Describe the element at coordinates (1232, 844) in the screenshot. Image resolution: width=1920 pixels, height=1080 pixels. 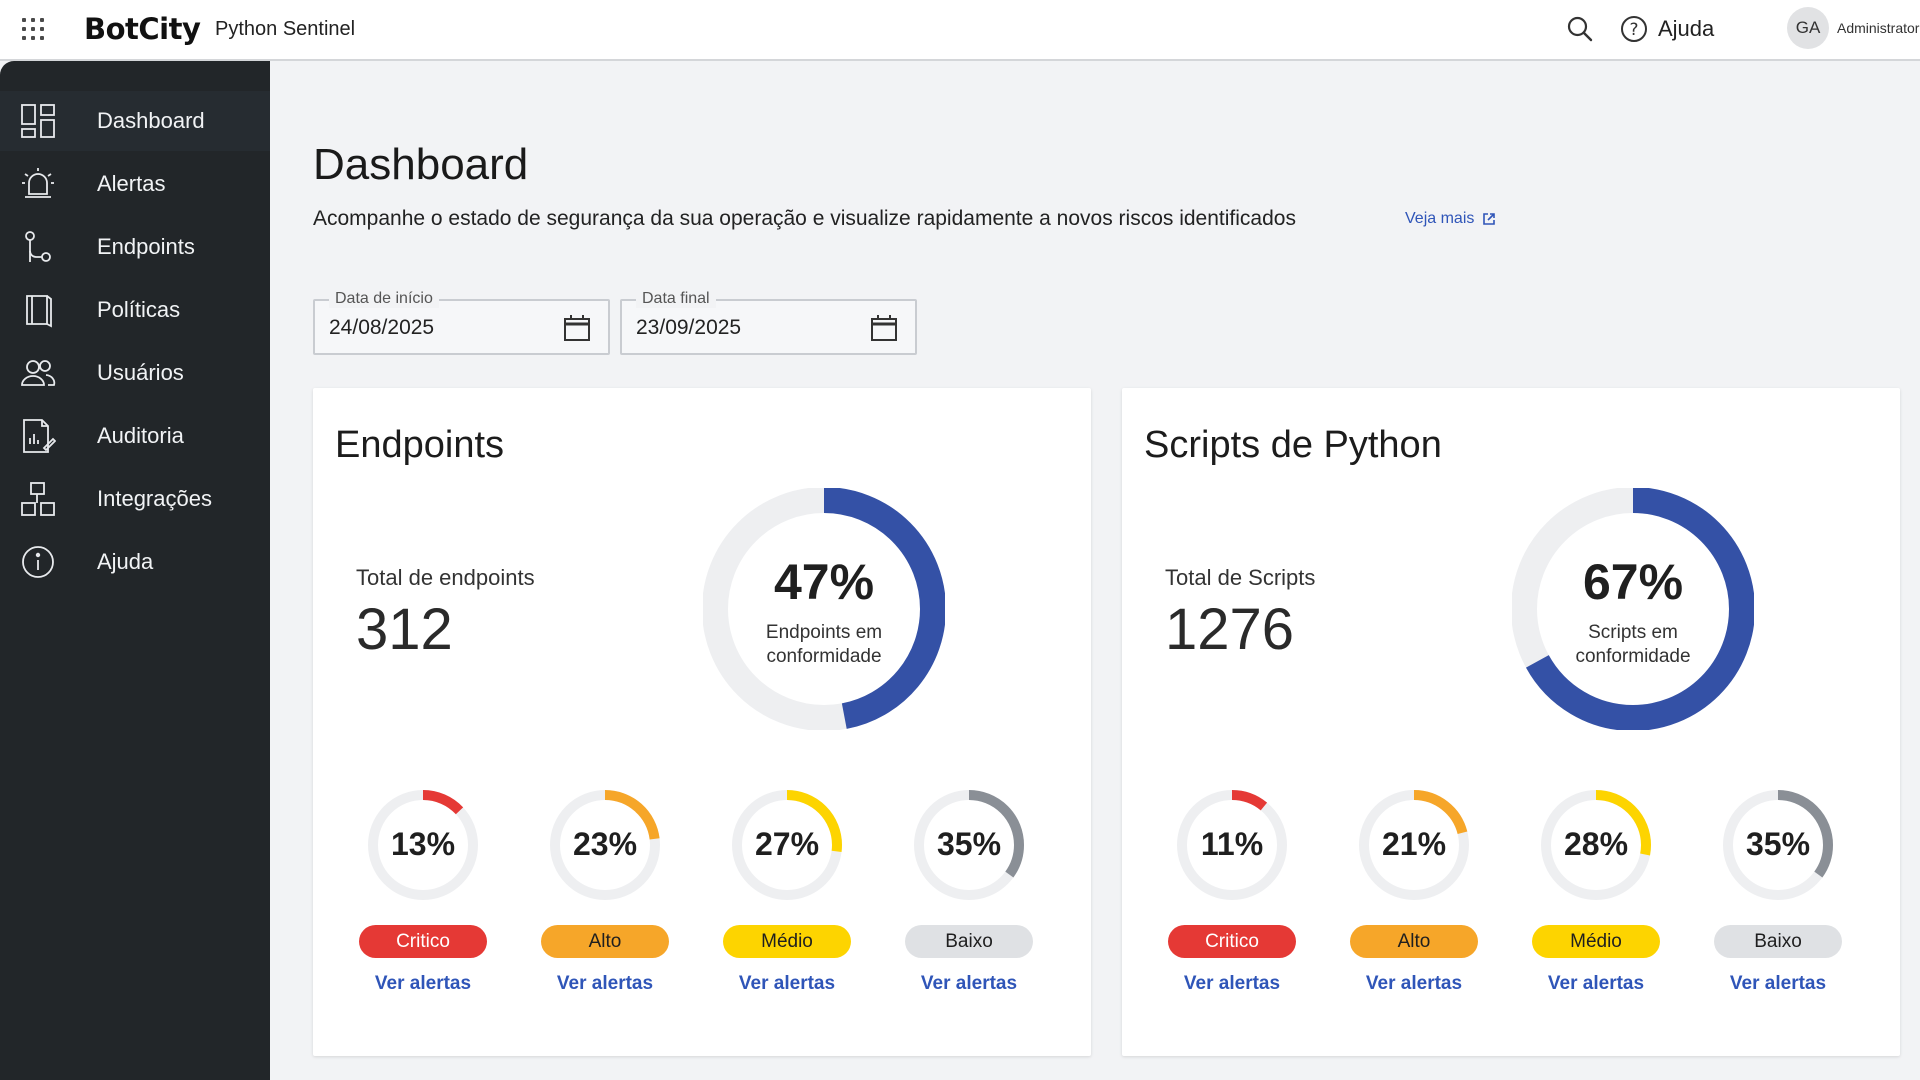
I see `severity-percentage: 11%` at that location.